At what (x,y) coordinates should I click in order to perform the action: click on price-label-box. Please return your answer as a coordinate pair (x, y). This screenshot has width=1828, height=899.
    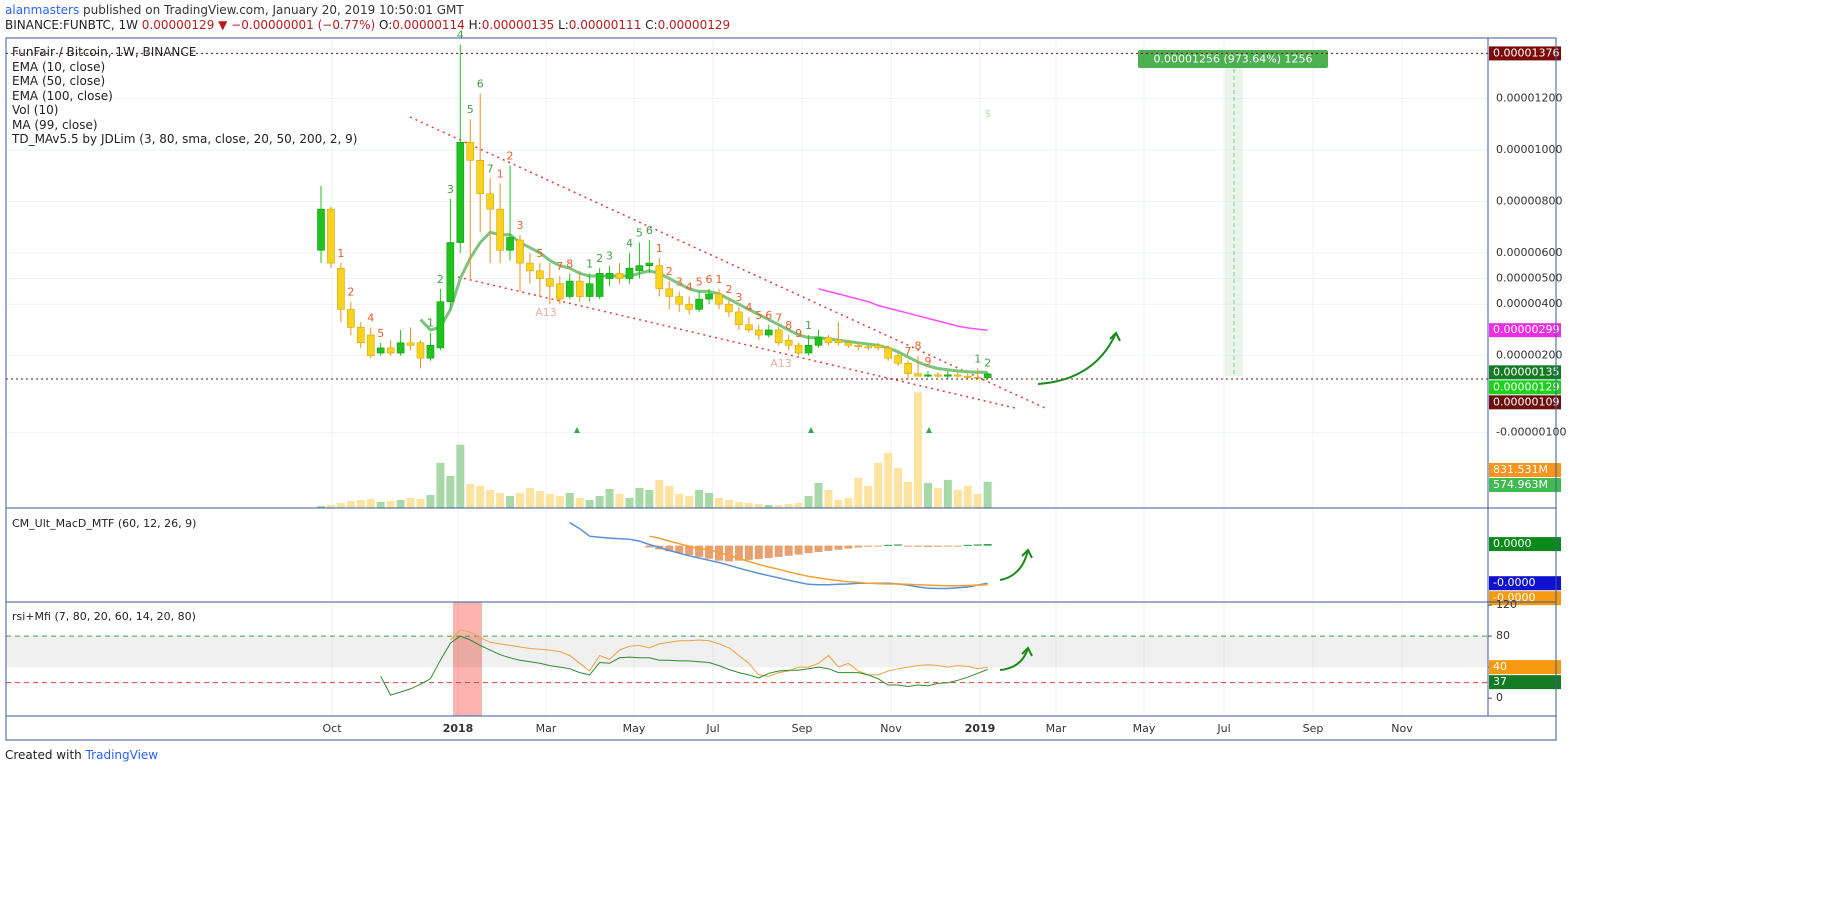
    Looking at the image, I should click on (1525, 330).